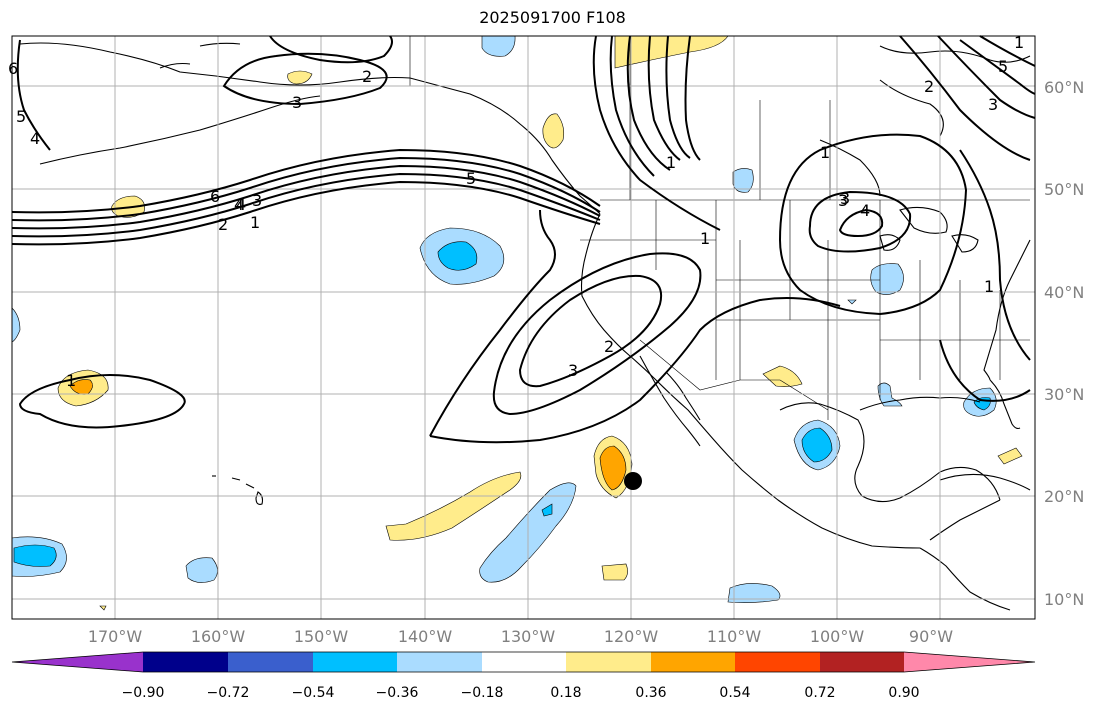 This screenshot has width=1105, height=712. What do you see at coordinates (837, 636) in the screenshot?
I see `lon-label: 100°W` at bounding box center [837, 636].